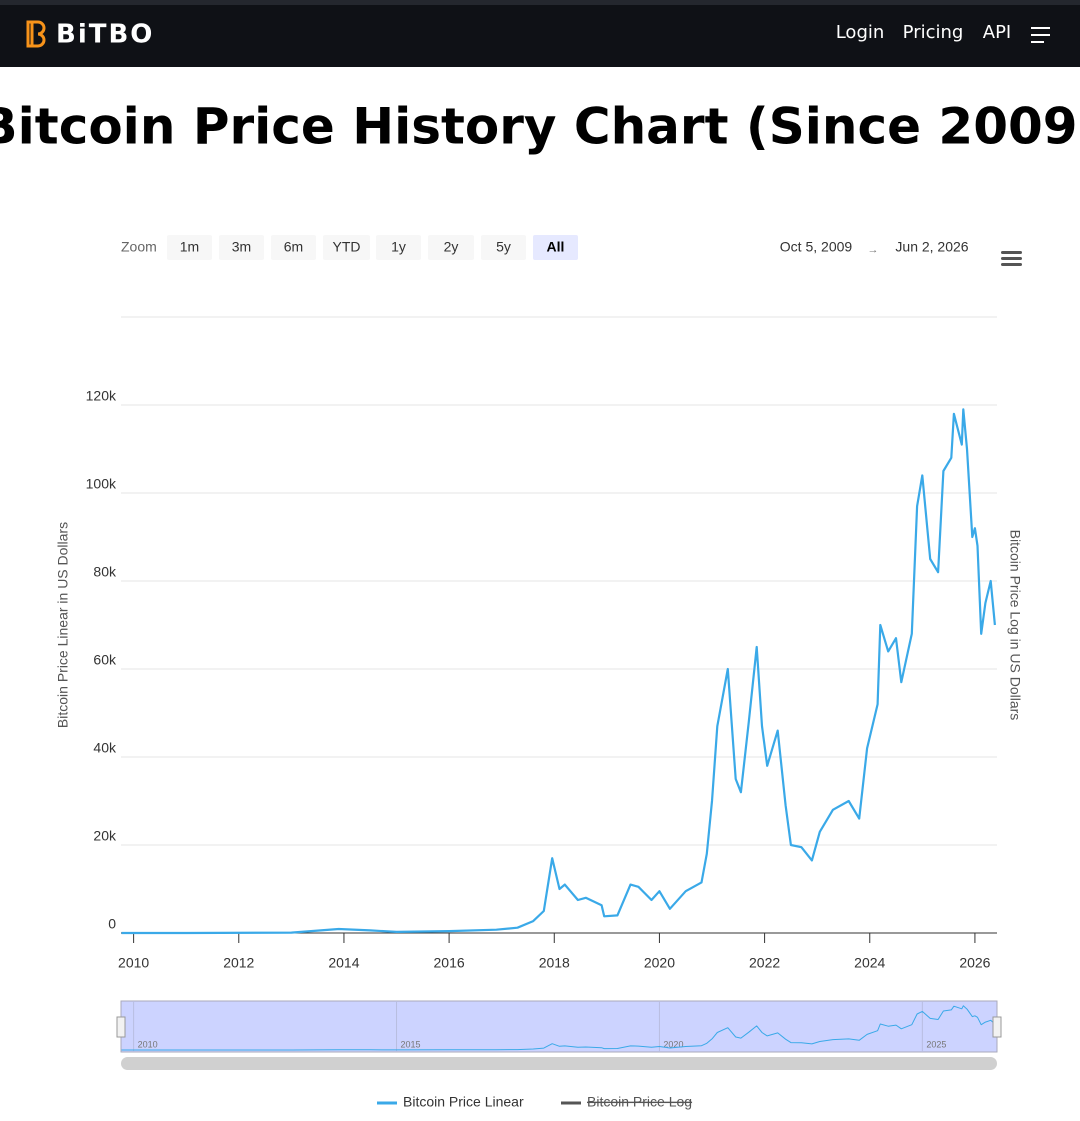  I want to click on y-axis-title: Bitcoin Price Linear in US Dollars, so click(63, 625).